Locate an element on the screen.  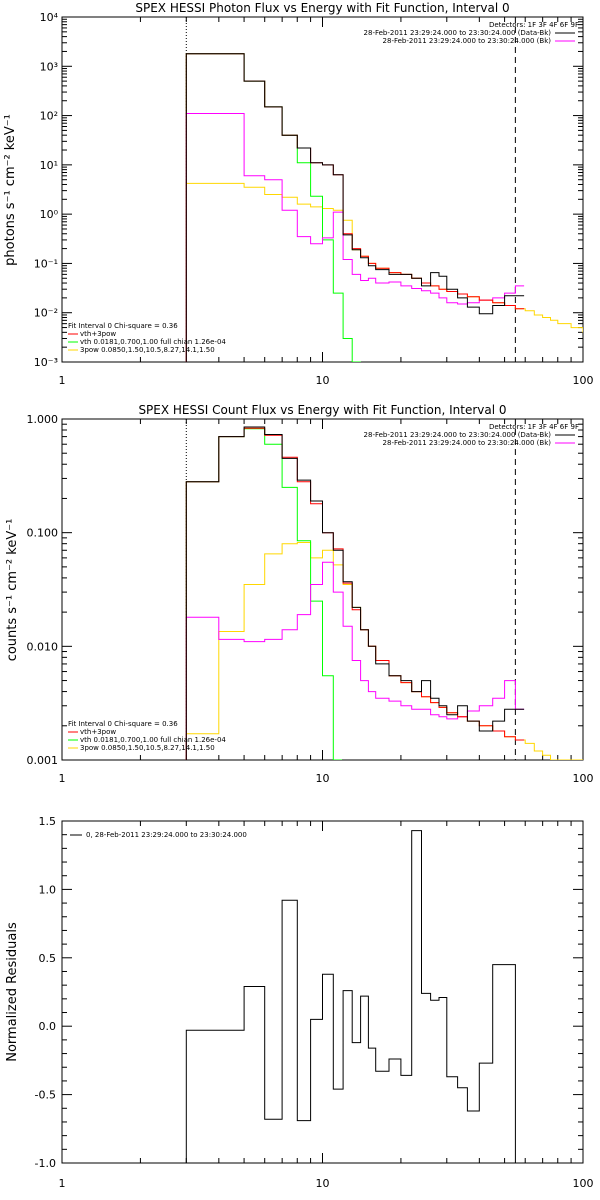
y-axis-label: photons s⁻¹ cm⁻² keV⁻¹ is located at coordinates (10, 190).